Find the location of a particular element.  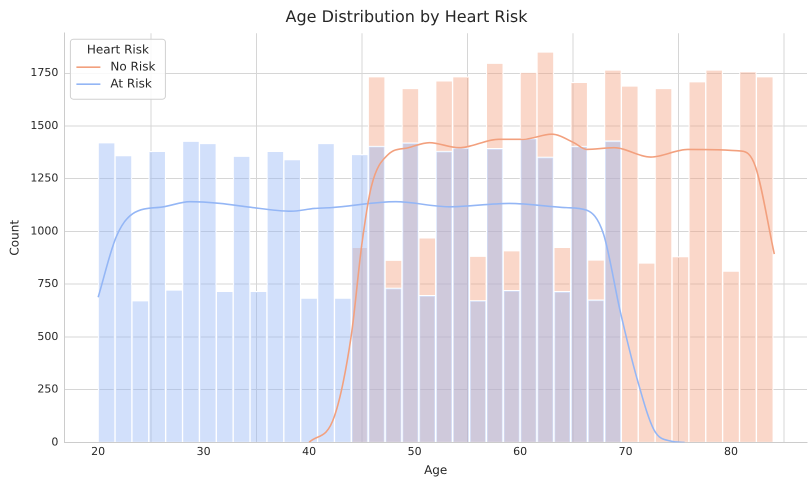

legend-label: No Risk is located at coordinates (133, 66).